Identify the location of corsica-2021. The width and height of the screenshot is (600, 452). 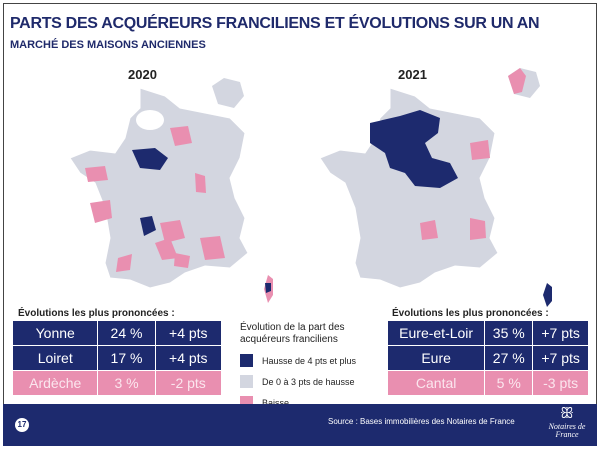
(547, 295).